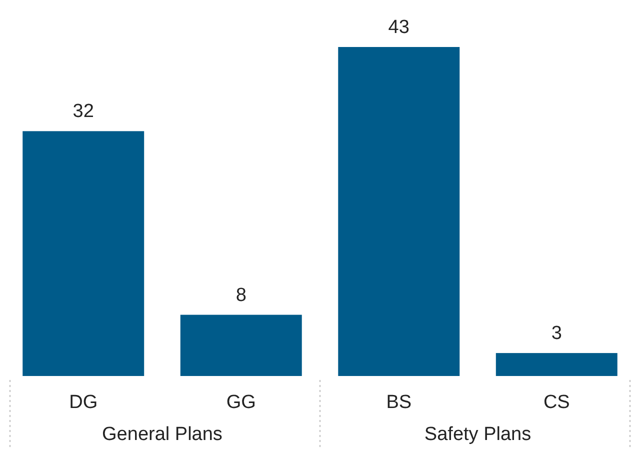 The image size is (635, 450). What do you see at coordinates (478, 434) in the screenshot?
I see `text: Safety Plans` at bounding box center [478, 434].